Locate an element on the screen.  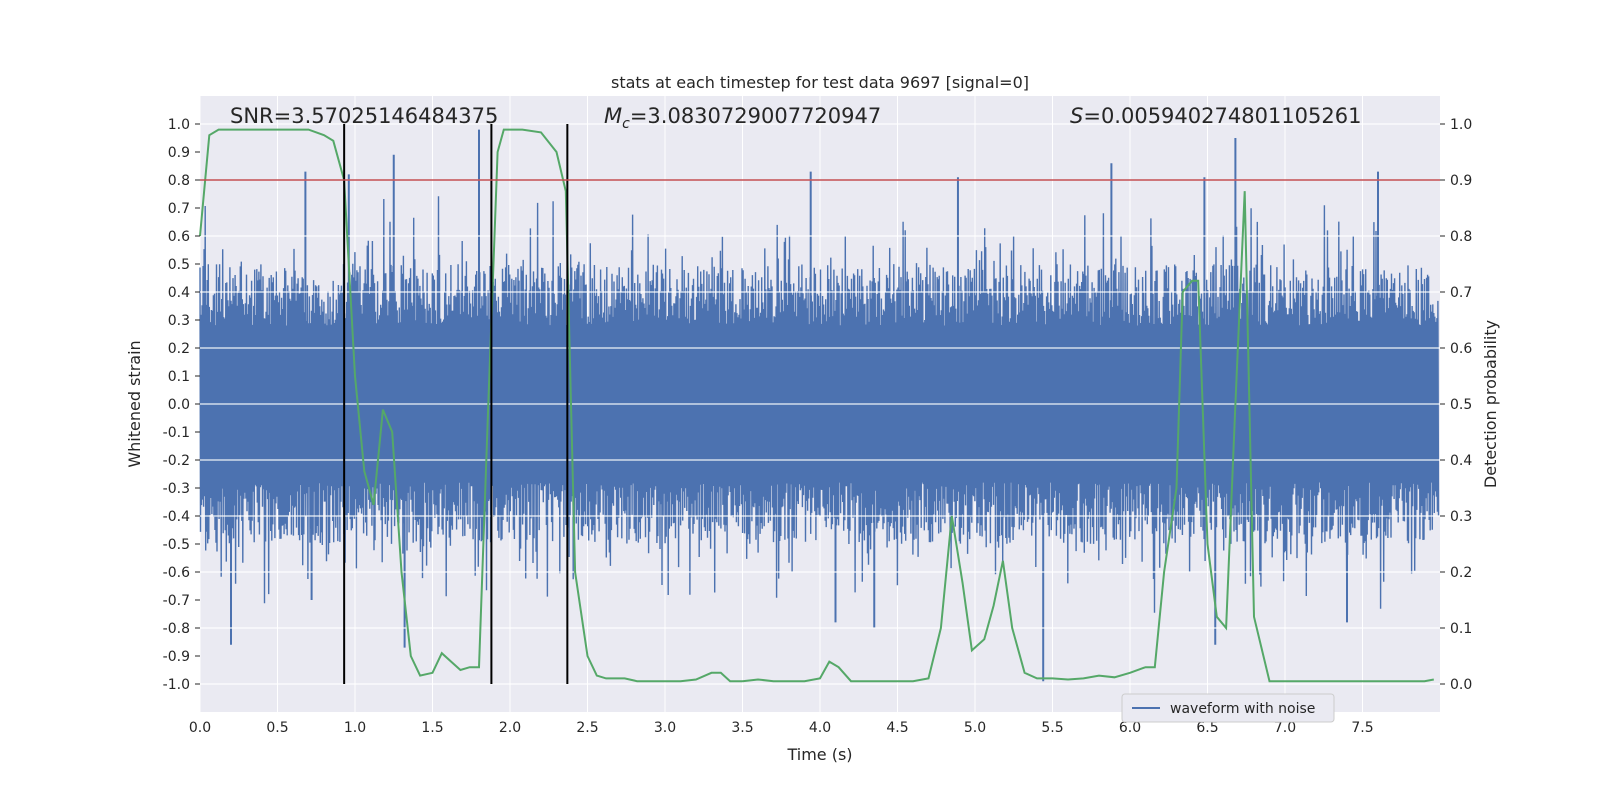
x-tick-label: 5.5 is located at coordinates (1052, 728).